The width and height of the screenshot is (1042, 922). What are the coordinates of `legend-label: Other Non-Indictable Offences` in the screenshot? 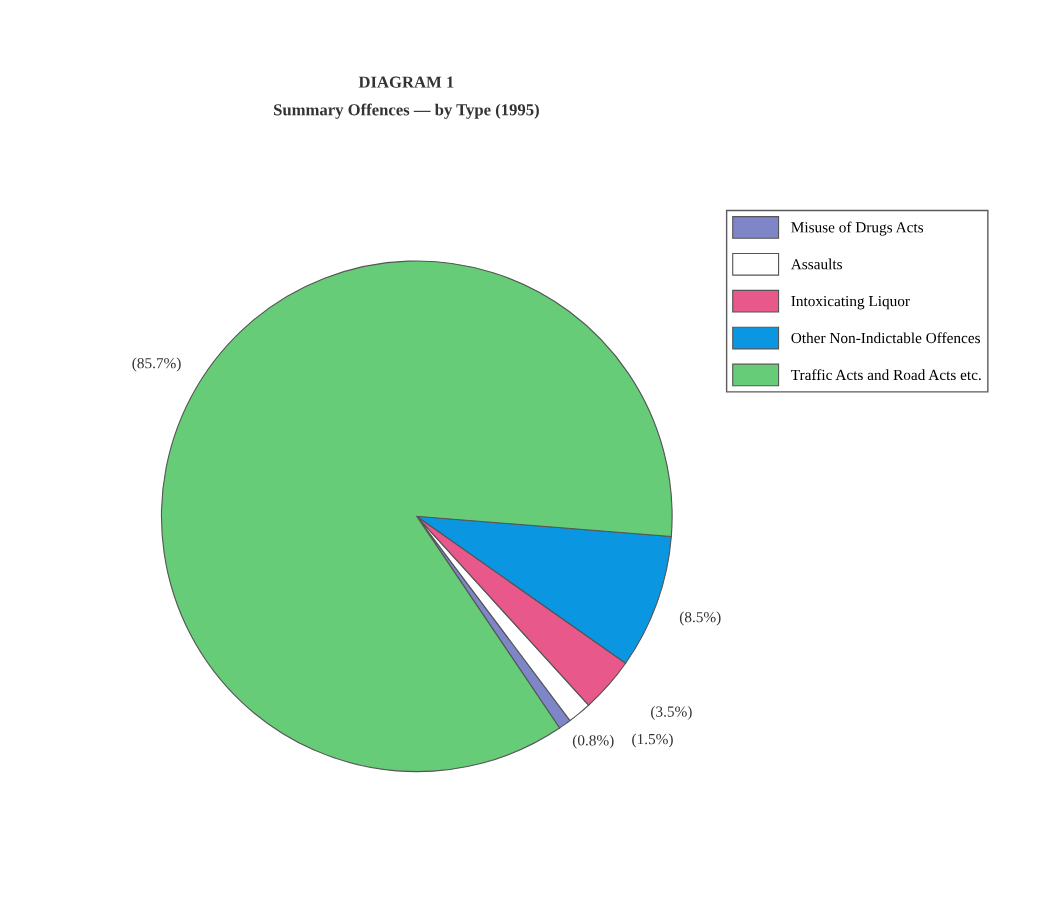 It's located at (886, 338).